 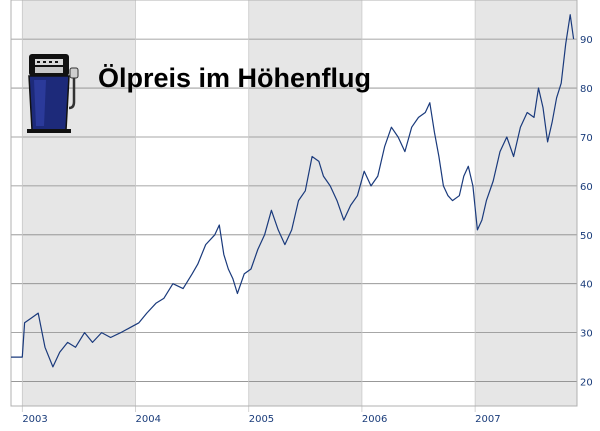 What do you see at coordinates (49, 70) in the screenshot?
I see `pump-panel` at bounding box center [49, 70].